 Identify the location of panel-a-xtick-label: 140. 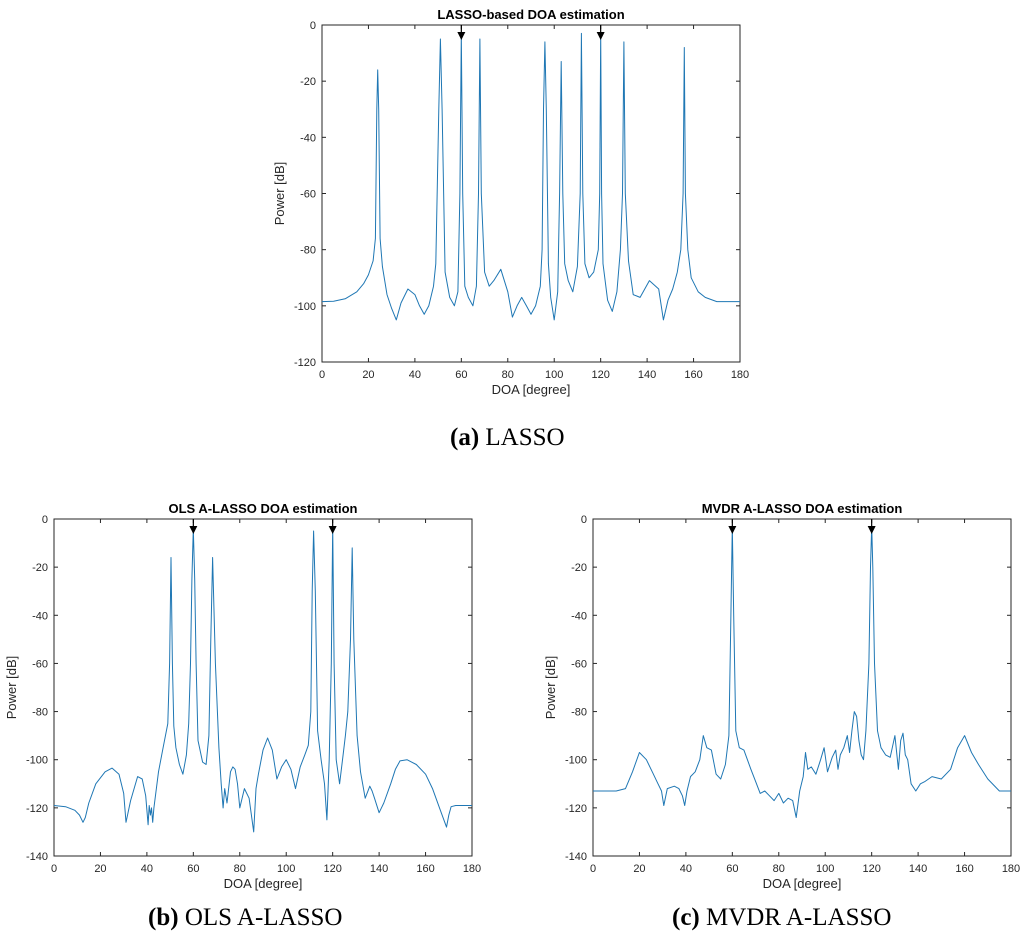
(647, 375).